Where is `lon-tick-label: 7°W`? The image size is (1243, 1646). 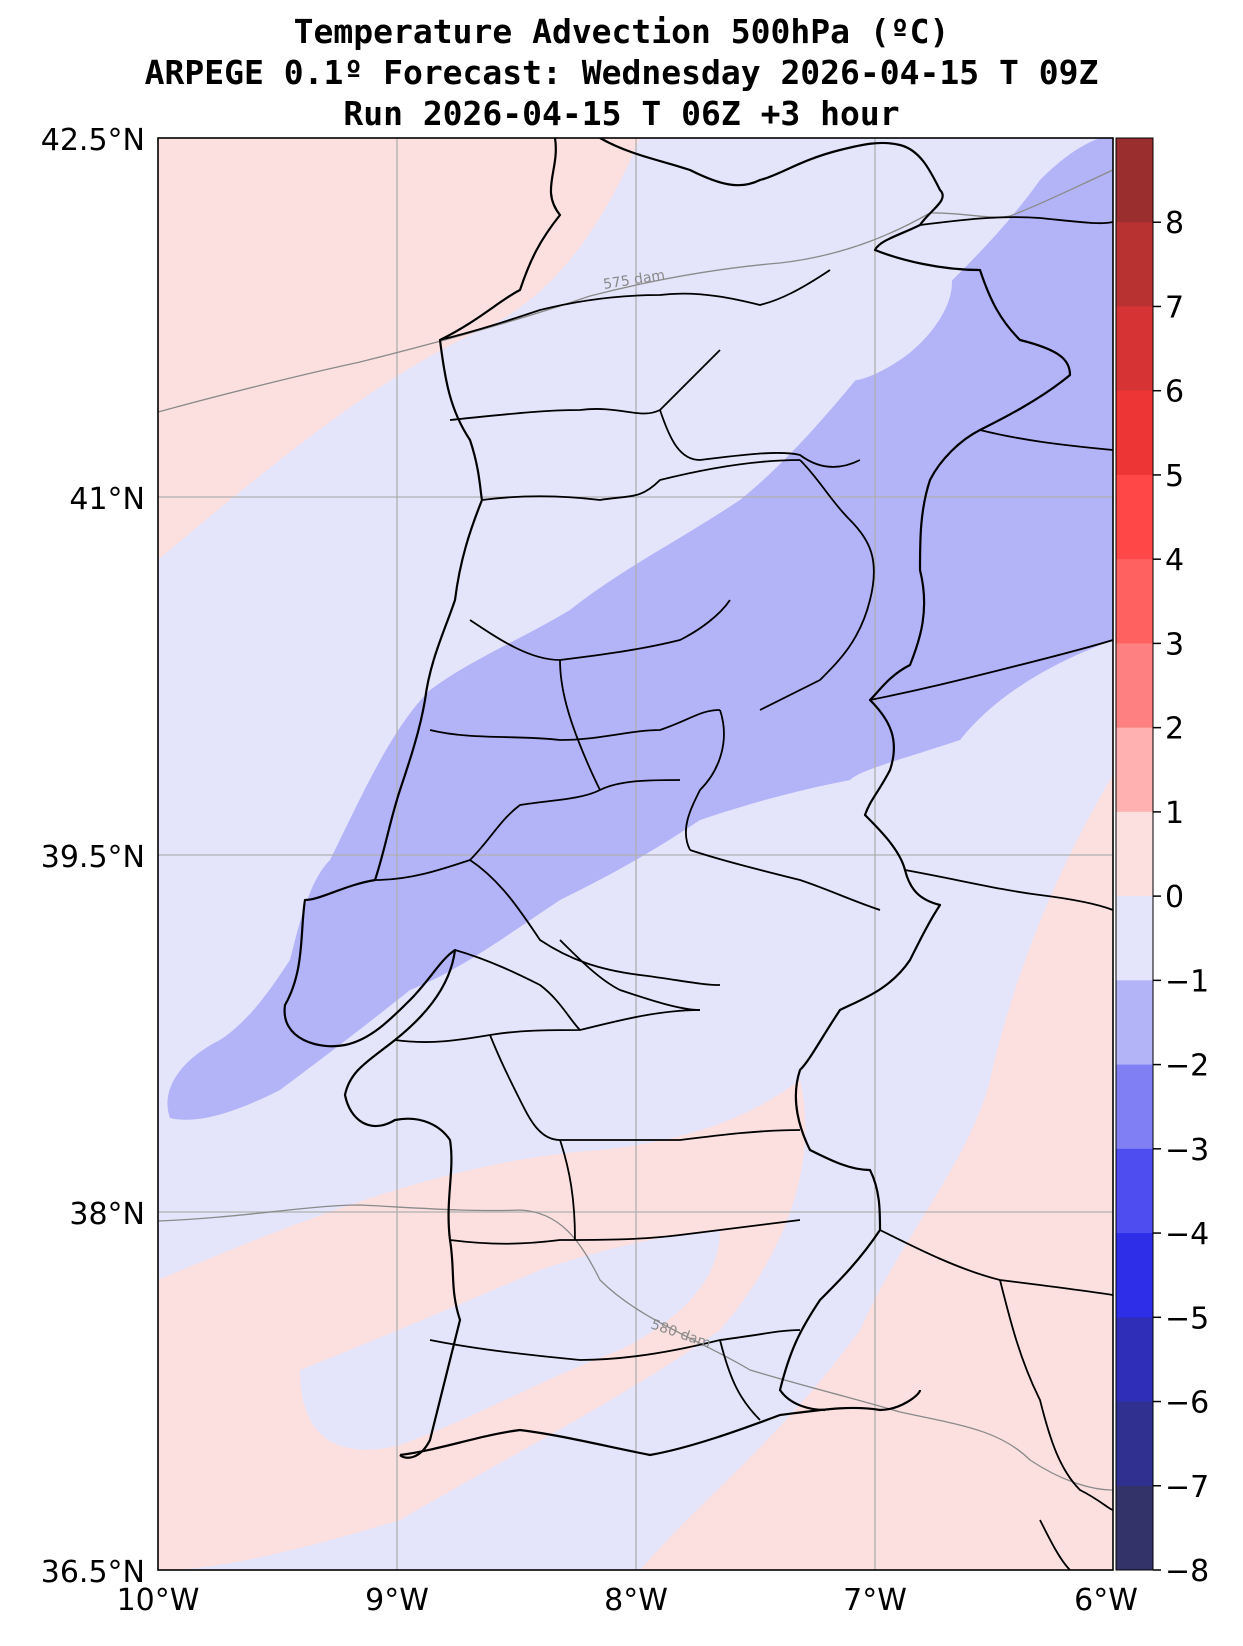 lon-tick-label: 7°W is located at coordinates (875, 1600).